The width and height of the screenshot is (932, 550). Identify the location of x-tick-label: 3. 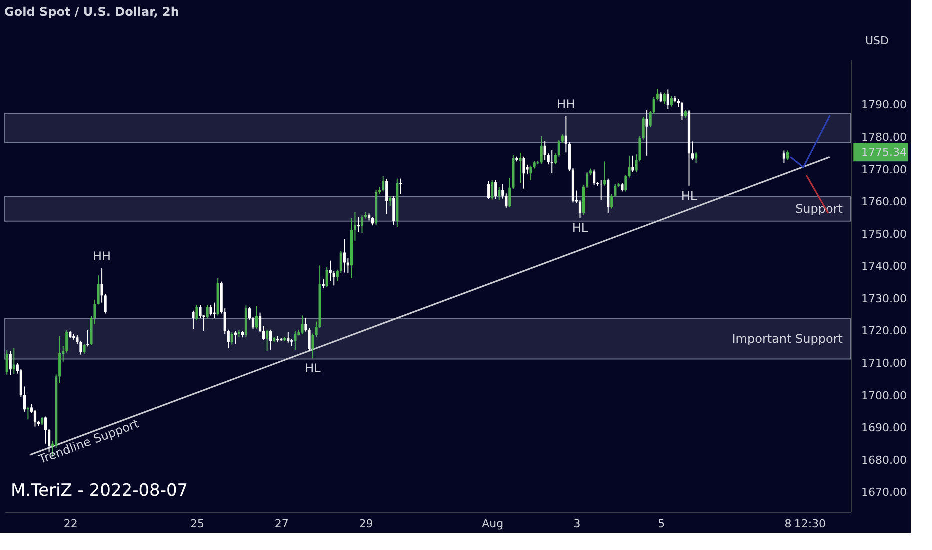
(577, 524).